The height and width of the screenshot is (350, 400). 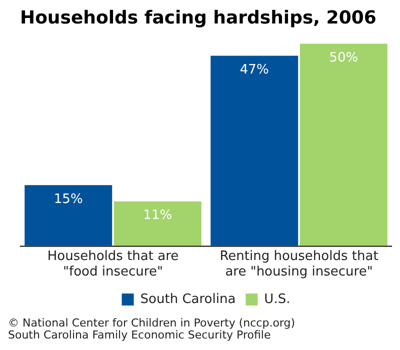 What do you see at coordinates (157, 216) in the screenshot?
I see `data-label: 11%` at bounding box center [157, 216].